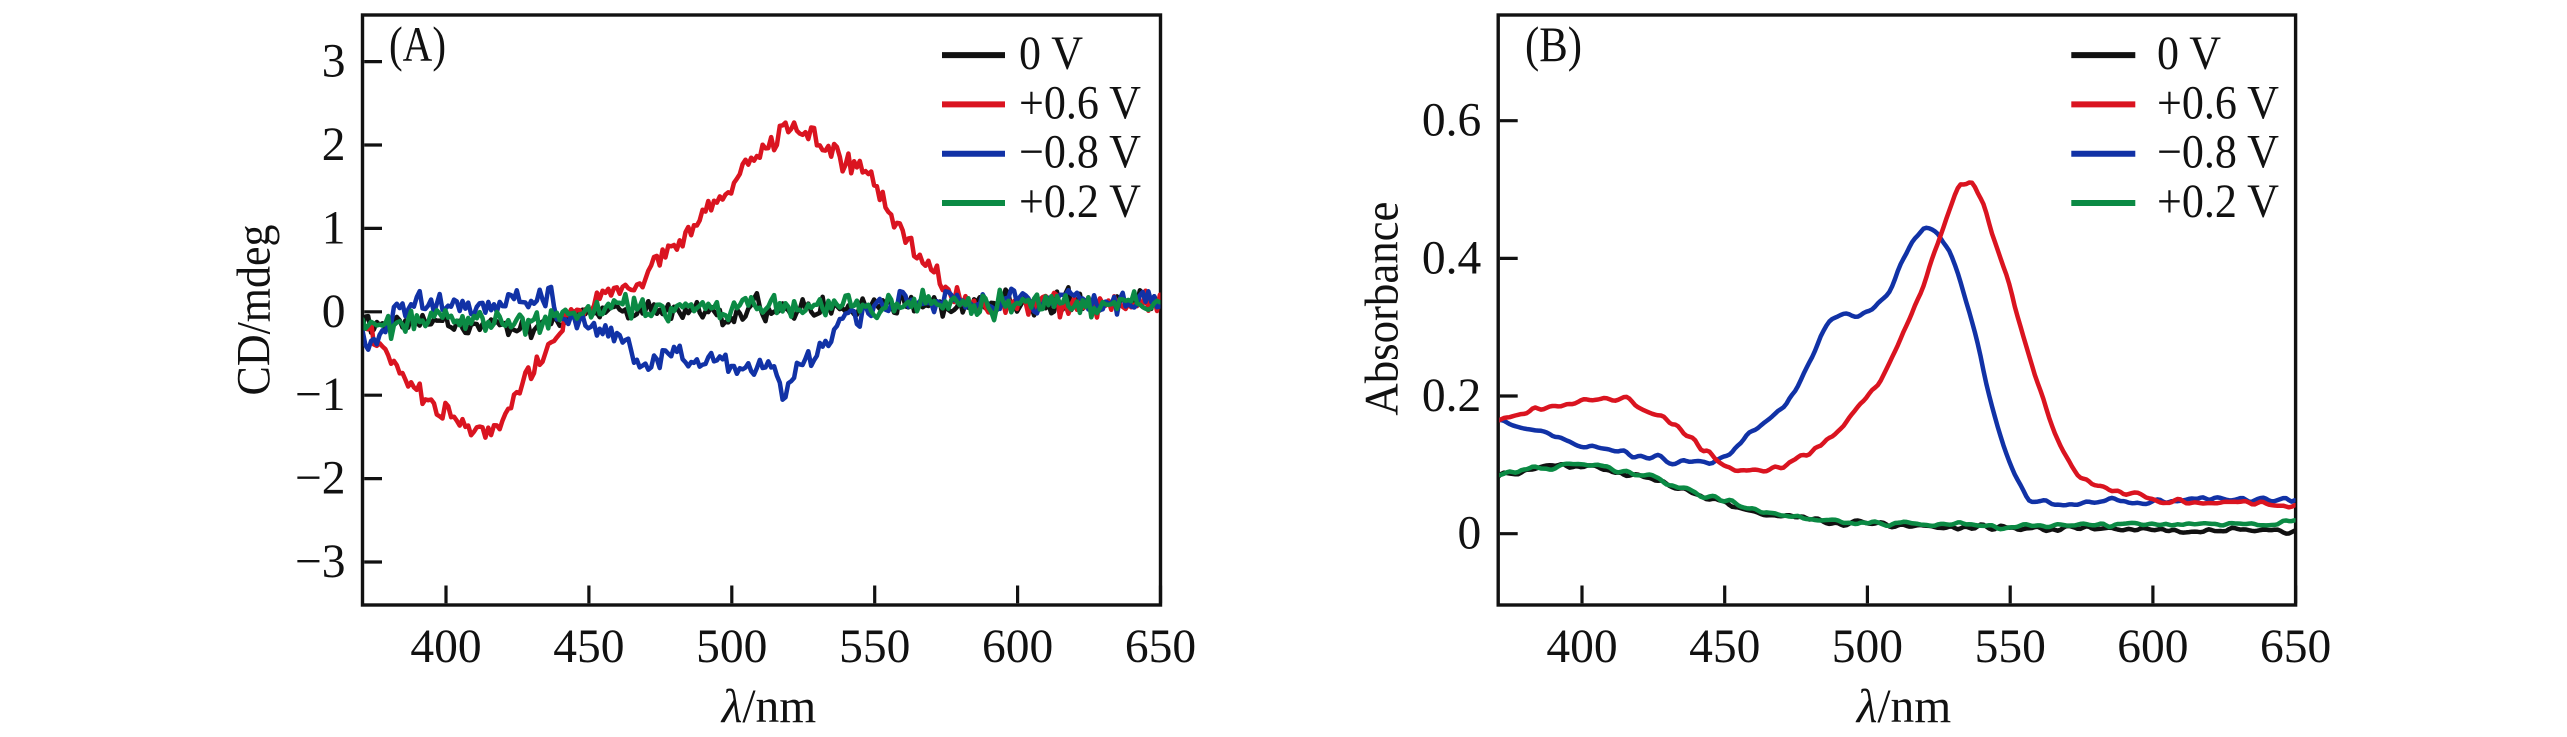 Image resolution: width=2567 pixels, height=737 pixels. I want to click on svg-text: 0.2, so click(1451, 396).